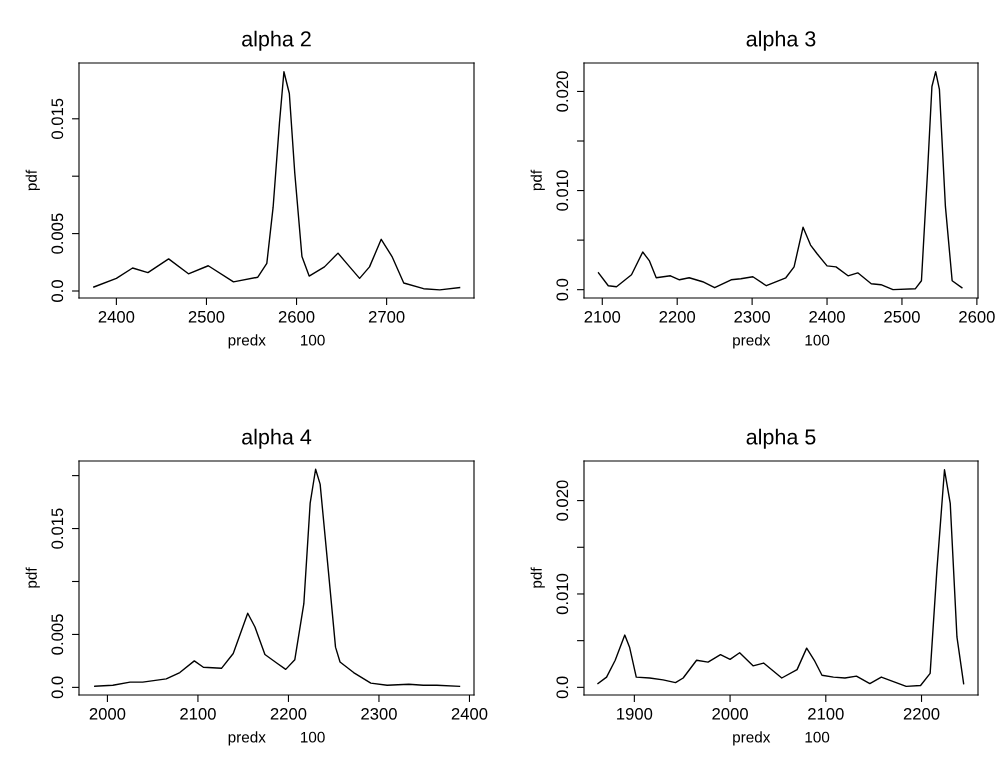  Describe the element at coordinates (635, 713) in the screenshot. I see `x-tick-label: 1900` at that location.